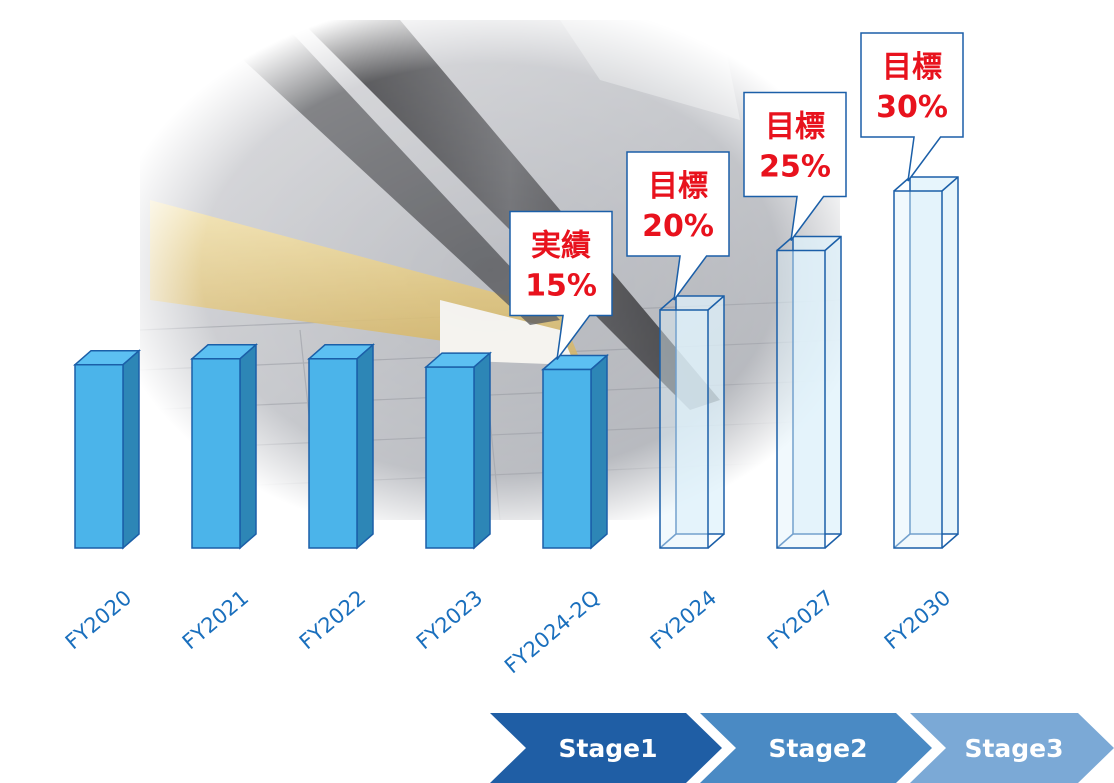  Describe the element at coordinates (99, 456) in the screenshot. I see `bar-front-fy2020` at that location.